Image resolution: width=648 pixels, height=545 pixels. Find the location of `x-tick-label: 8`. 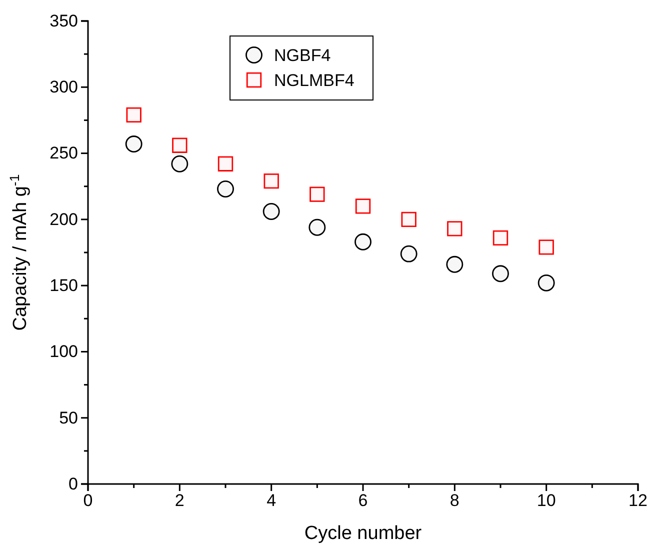

x-tick-label: 8 is located at coordinates (455, 500).